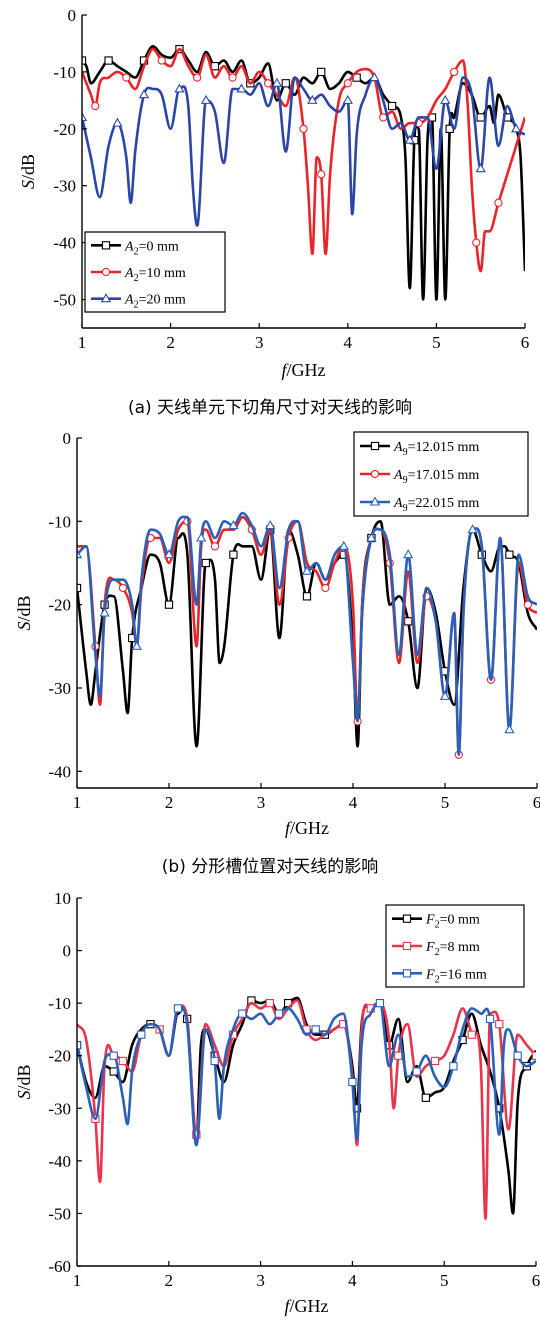 This screenshot has height=1324, width=540. I want to click on y-tick-label: -50, so click(64, 300).